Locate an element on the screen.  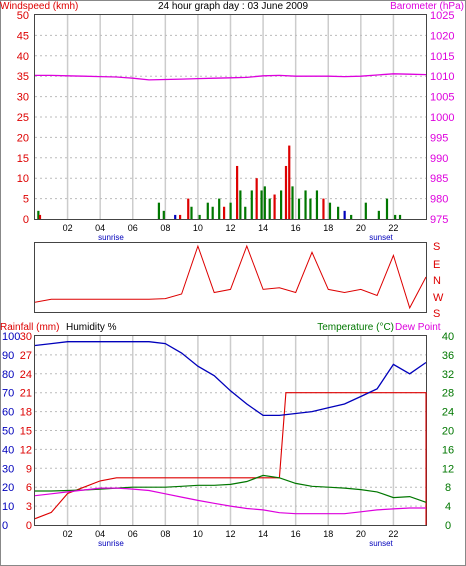
rainfall-tick-labels: 0 3 6 9 12 15 18 21 24 27 30 is located at coordinates (26, 431).